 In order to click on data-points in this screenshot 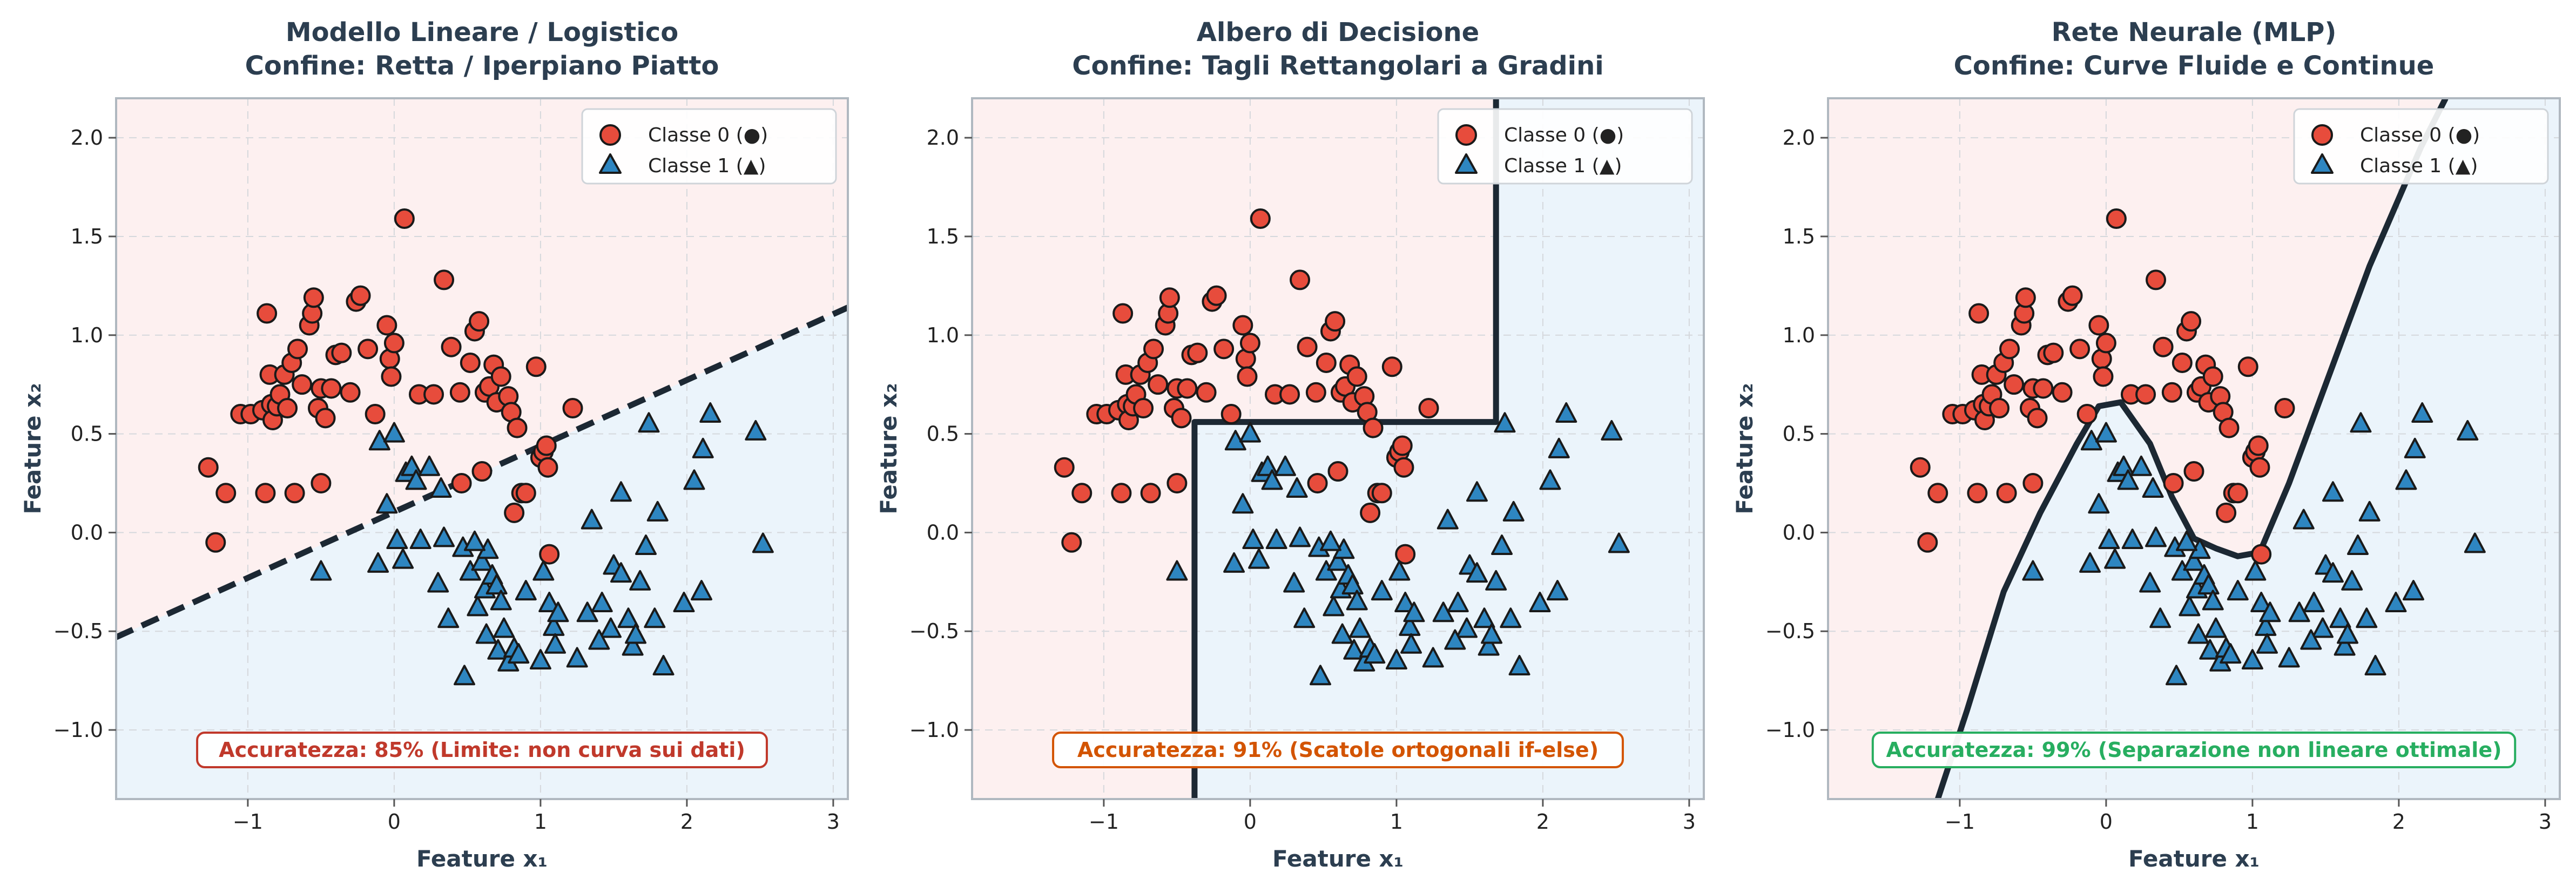, I will do `click(2198, 447)`.